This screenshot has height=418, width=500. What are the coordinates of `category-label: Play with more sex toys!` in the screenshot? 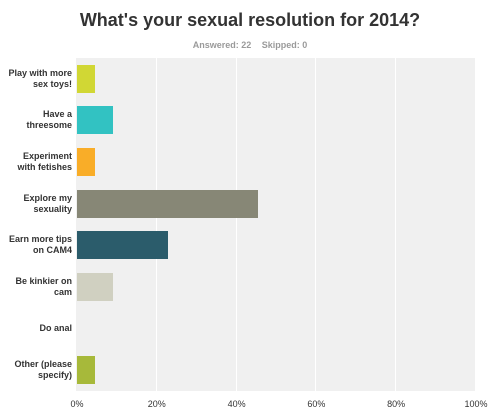 It's located at (40, 78).